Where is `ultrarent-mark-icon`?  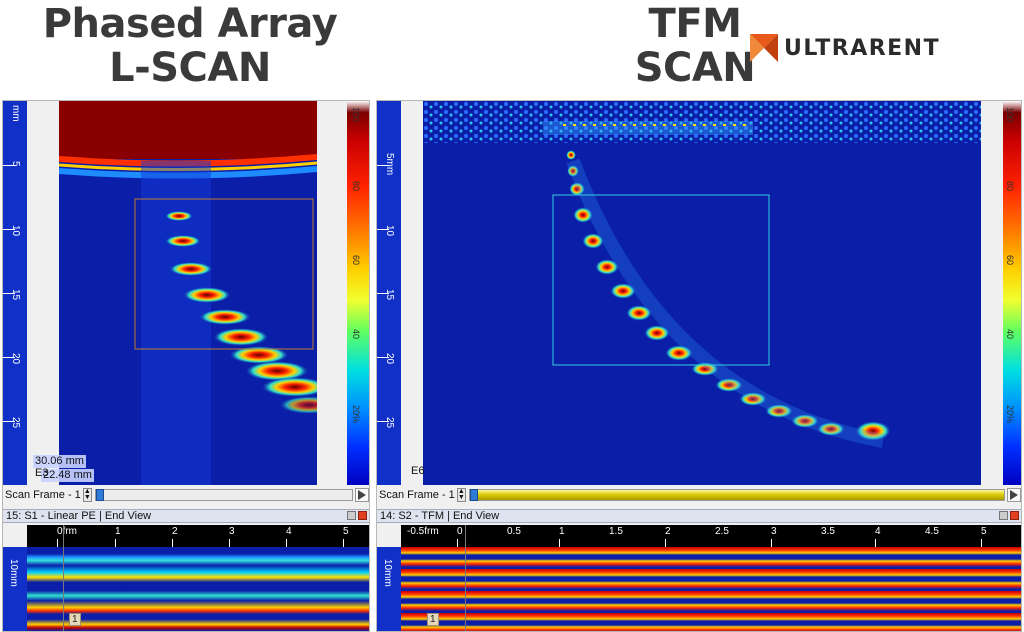 ultrarent-mark-icon is located at coordinates (764, 48).